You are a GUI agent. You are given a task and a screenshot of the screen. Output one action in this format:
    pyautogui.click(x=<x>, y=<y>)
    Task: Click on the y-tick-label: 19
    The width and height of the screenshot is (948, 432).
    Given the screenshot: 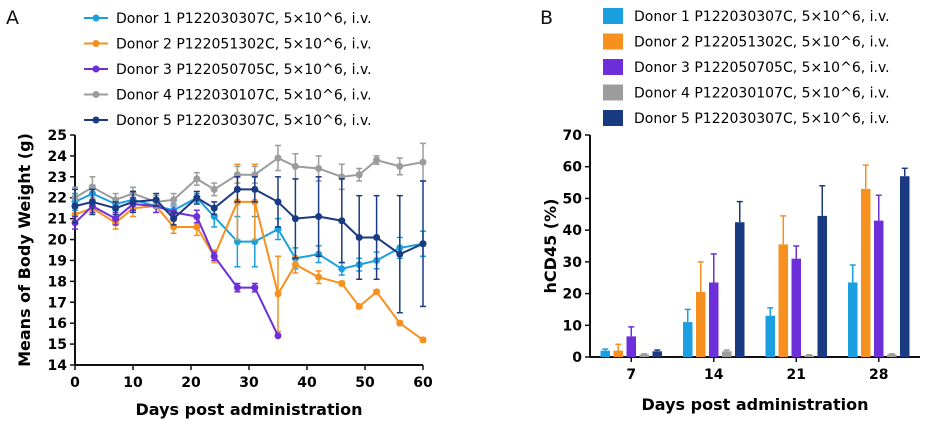 What is the action you would take?
    pyautogui.click(x=57, y=261)
    